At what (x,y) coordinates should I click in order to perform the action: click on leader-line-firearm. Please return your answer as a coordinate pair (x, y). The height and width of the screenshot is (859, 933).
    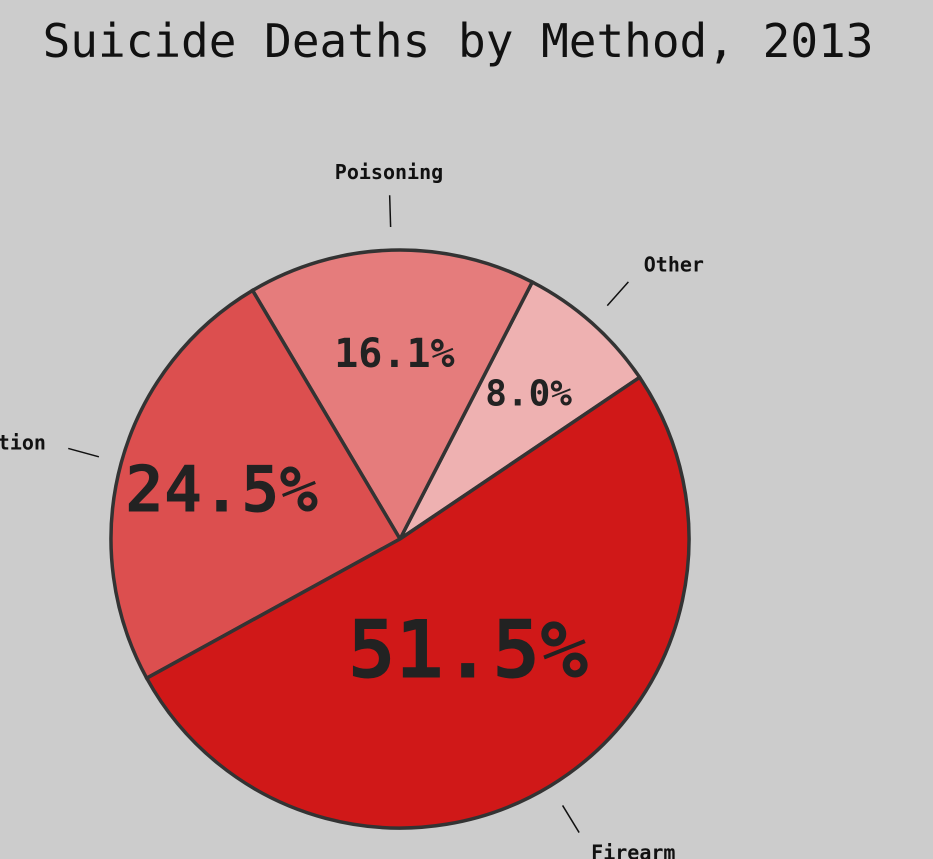
    Looking at the image, I should click on (570, 819).